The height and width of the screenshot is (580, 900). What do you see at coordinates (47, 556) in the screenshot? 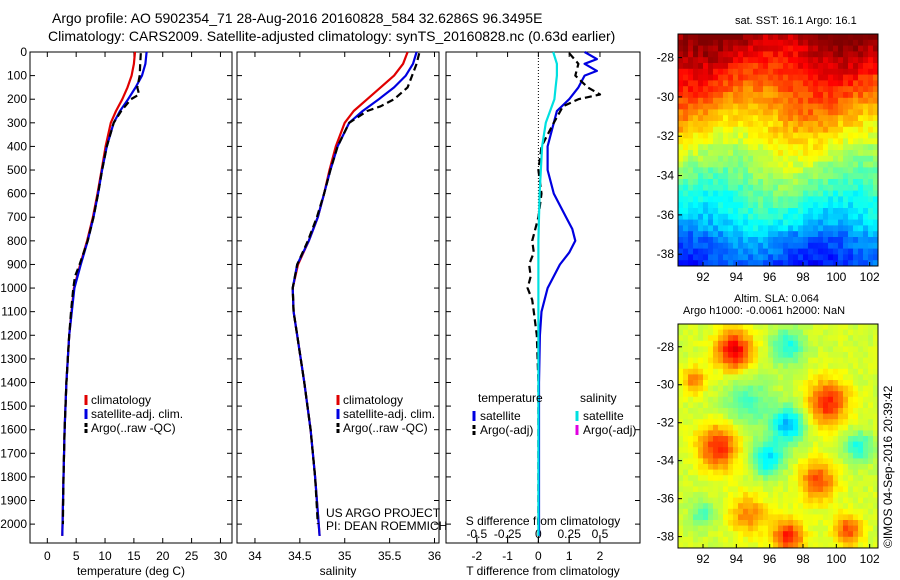
I see `x-tick-label: 0` at bounding box center [47, 556].